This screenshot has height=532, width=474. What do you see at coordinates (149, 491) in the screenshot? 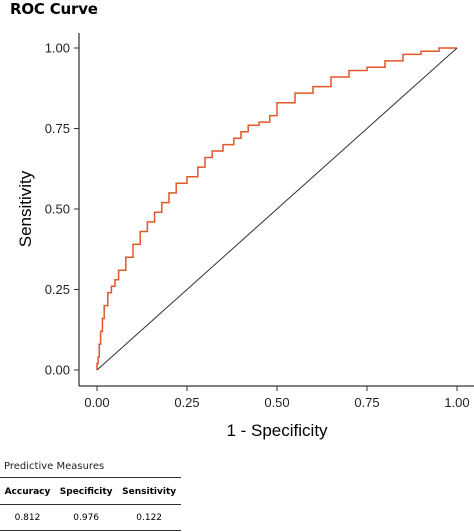
I see `header-sensitivity: Sensitivity` at bounding box center [149, 491].